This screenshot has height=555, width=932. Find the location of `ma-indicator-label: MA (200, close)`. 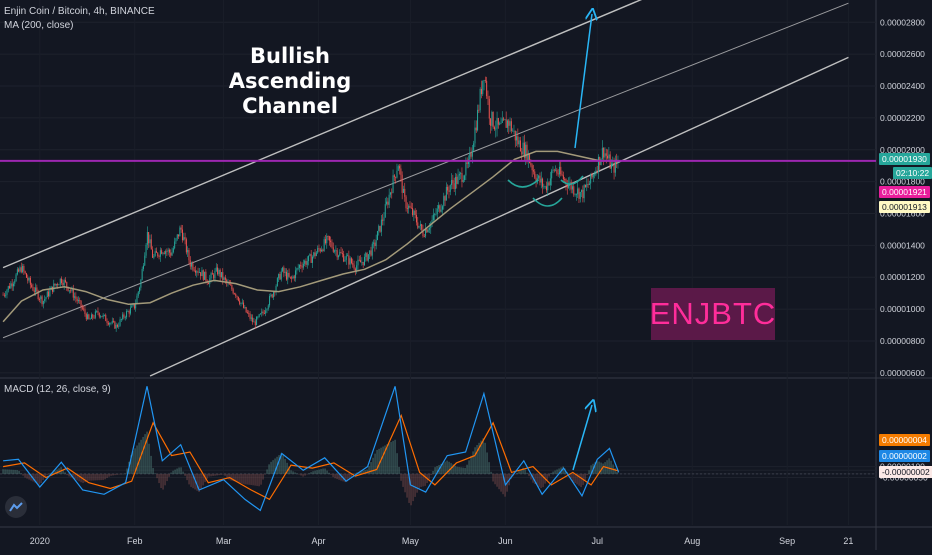

ma-indicator-label: MA (200, close) is located at coordinates (39, 25).